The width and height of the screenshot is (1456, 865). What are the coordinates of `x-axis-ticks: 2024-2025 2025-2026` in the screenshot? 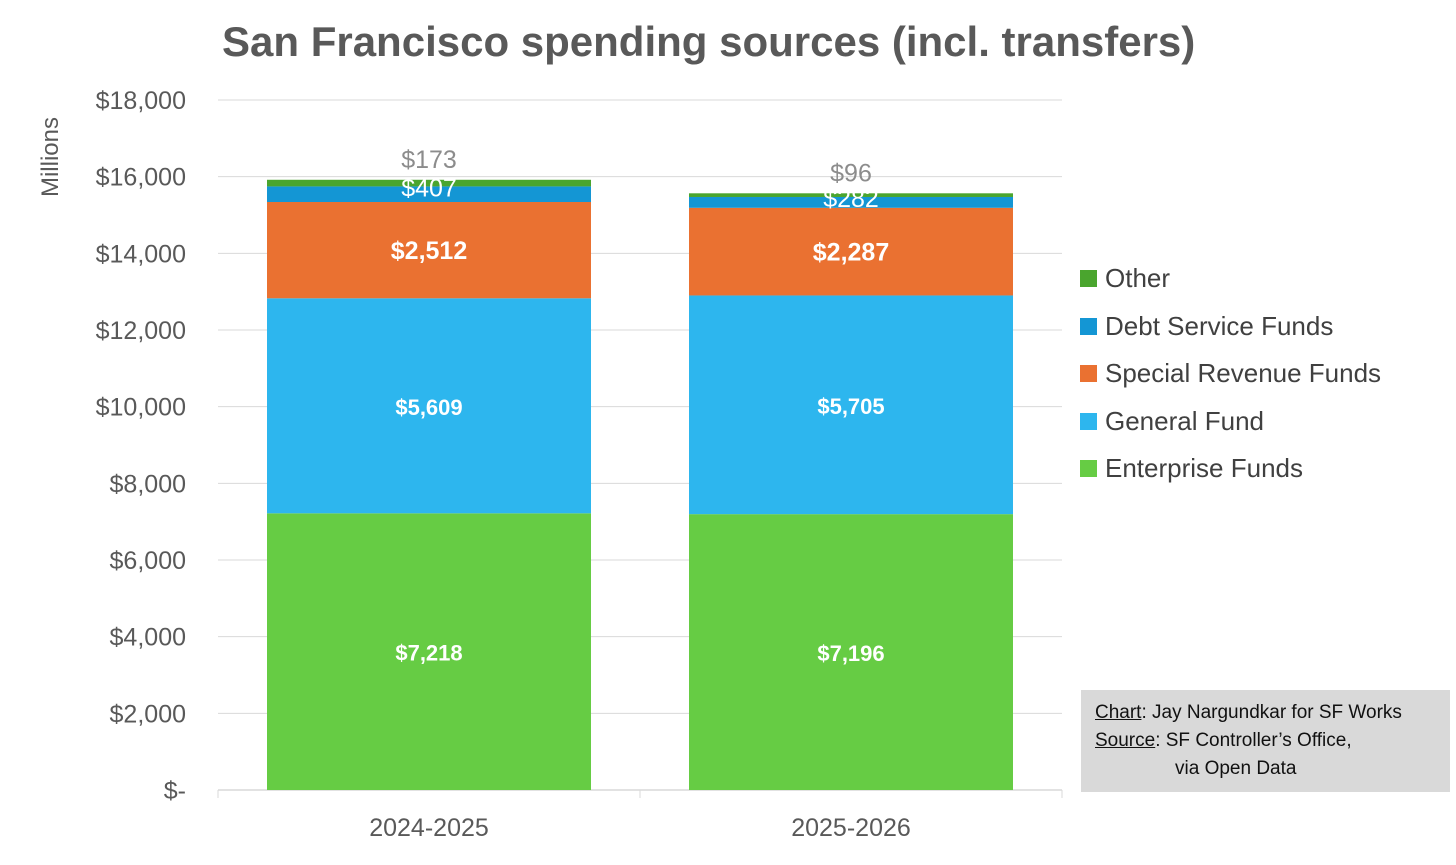 It's located at (640, 828).